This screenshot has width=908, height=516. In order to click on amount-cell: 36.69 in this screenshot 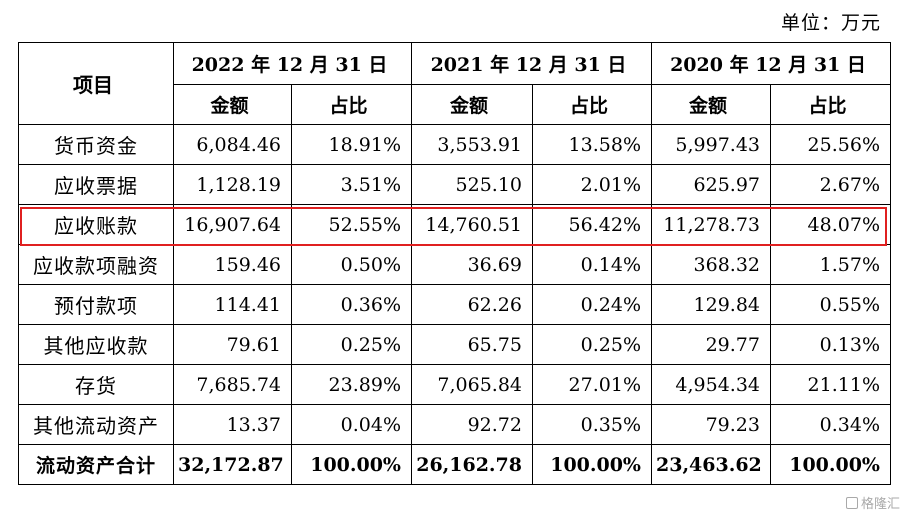, I will do `click(472, 264)`.